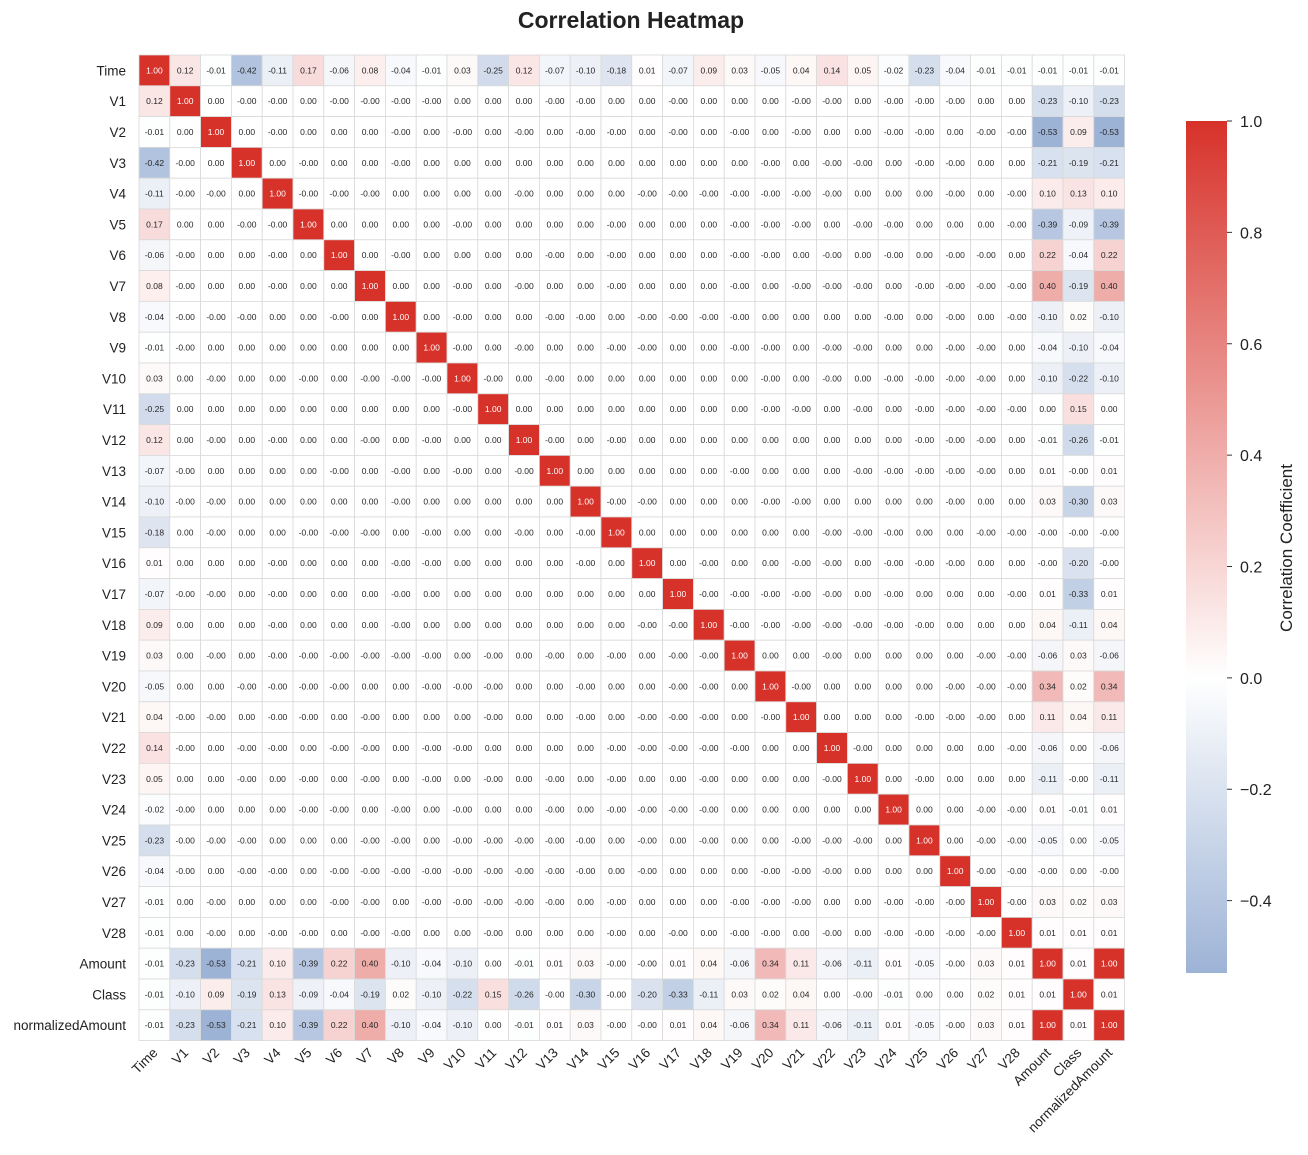  What do you see at coordinates (671, 1059) in the screenshot?
I see `x-tick-label: V17` at bounding box center [671, 1059].